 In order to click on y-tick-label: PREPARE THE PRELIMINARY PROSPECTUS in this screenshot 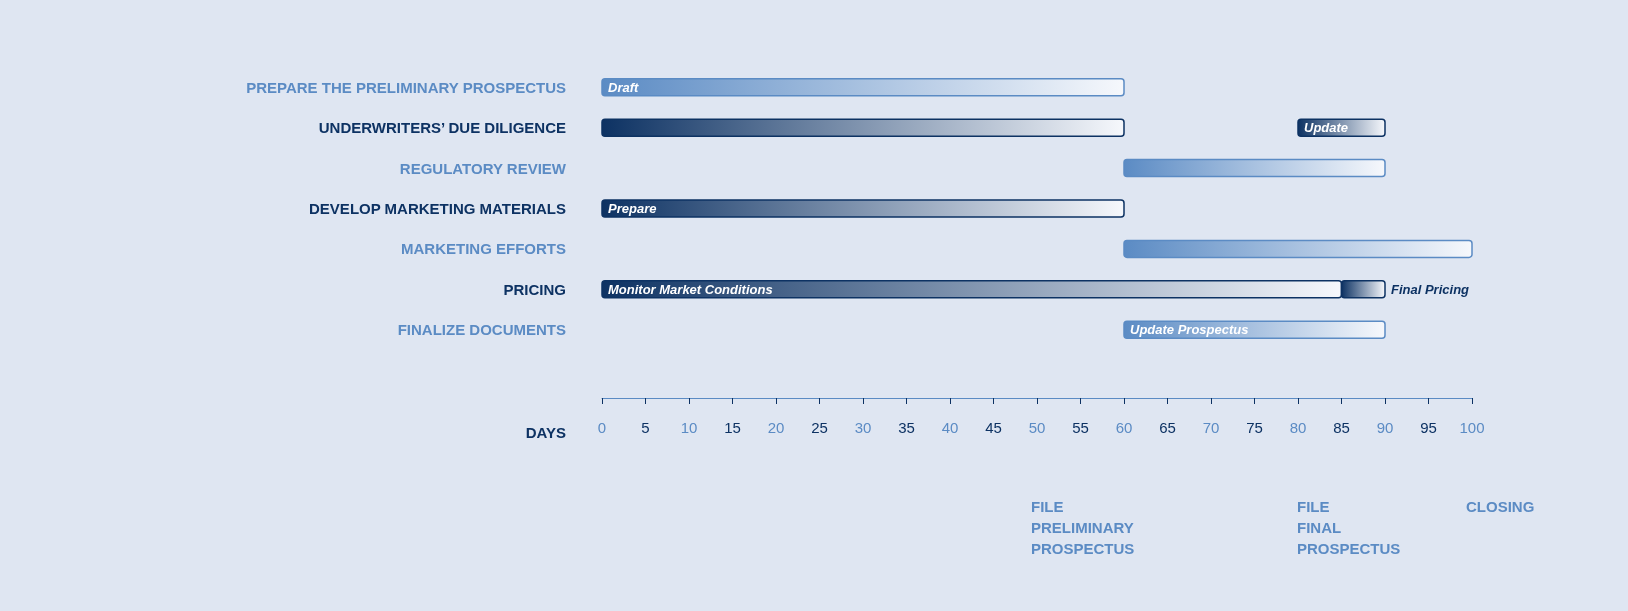, I will do `click(406, 87)`.